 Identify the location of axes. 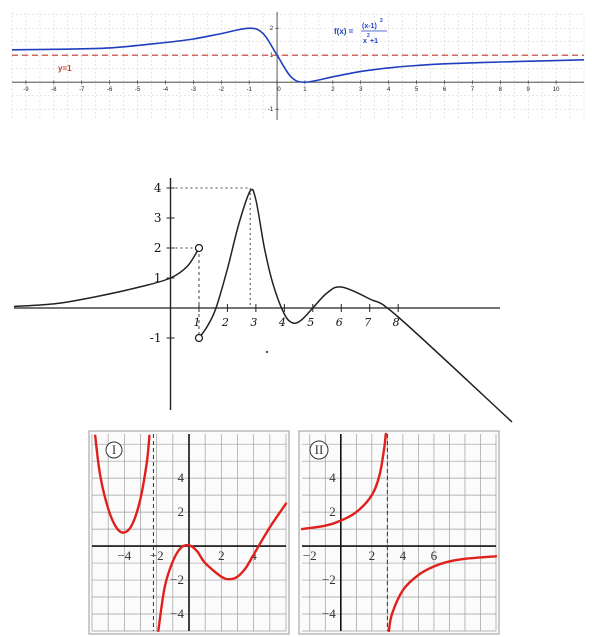
(399, 532).